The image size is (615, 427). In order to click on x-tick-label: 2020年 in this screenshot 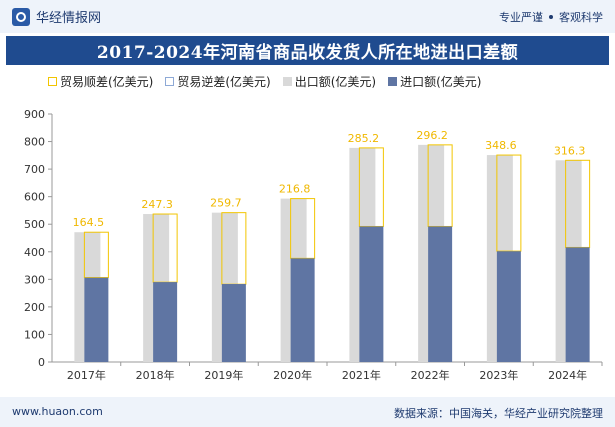, I will do `click(292, 375)`.